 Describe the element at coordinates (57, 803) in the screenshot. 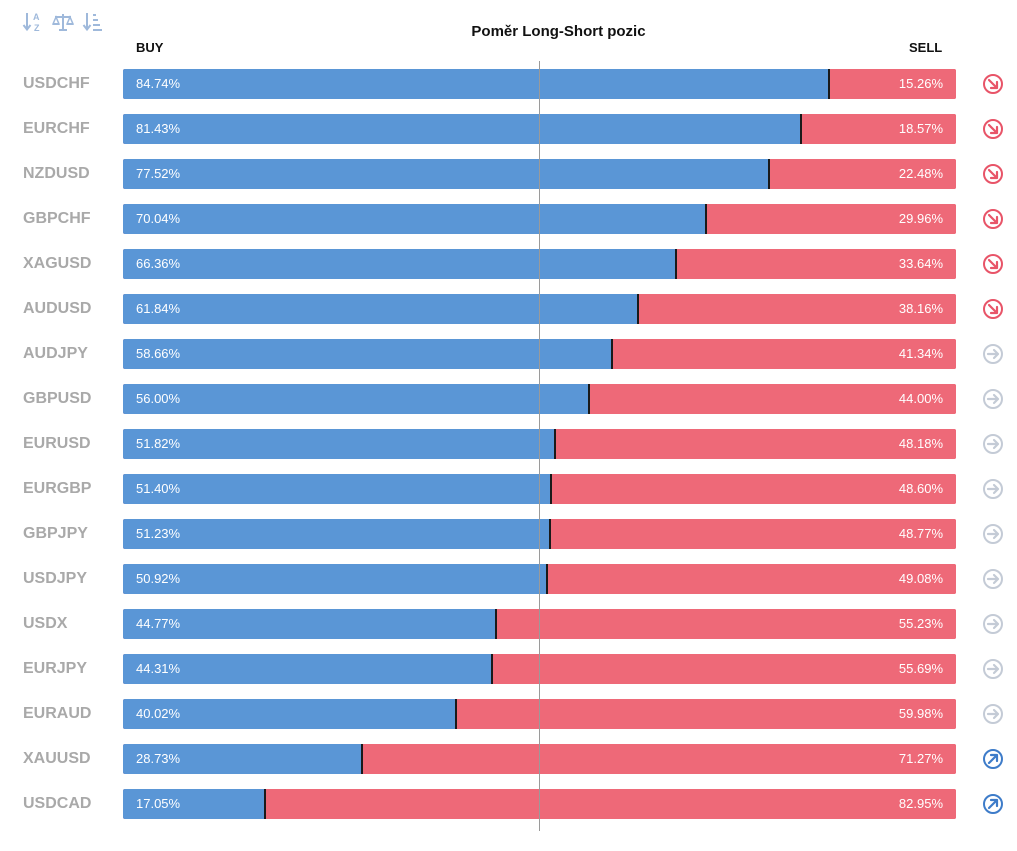

I see `symbol-label: USDCAD` at that location.